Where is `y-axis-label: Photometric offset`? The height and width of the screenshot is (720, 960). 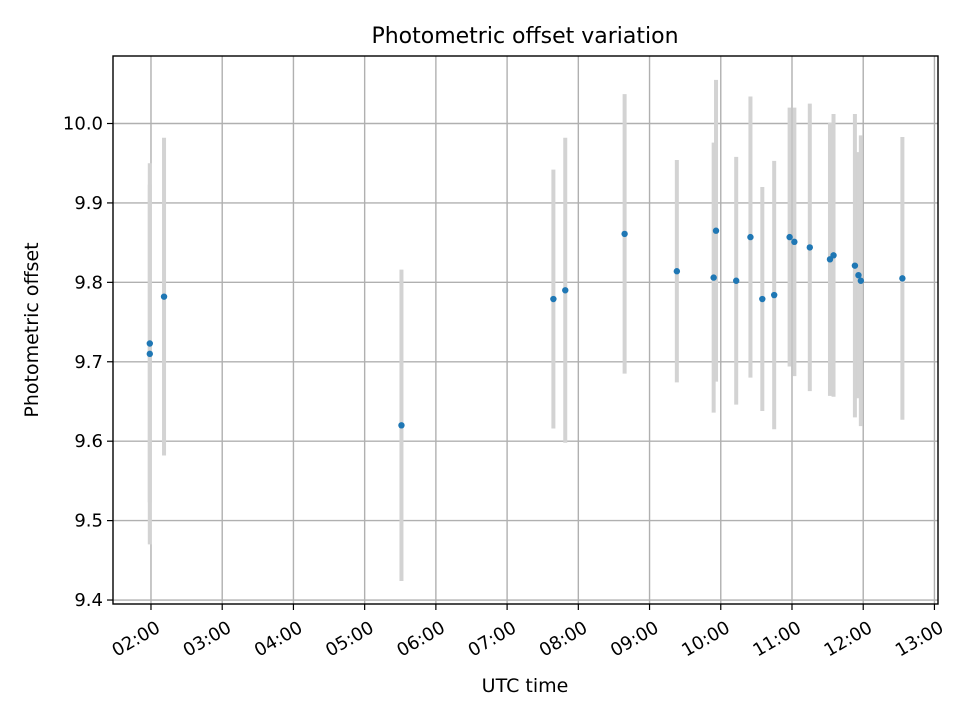 y-axis-label: Photometric offset is located at coordinates (32, 329).